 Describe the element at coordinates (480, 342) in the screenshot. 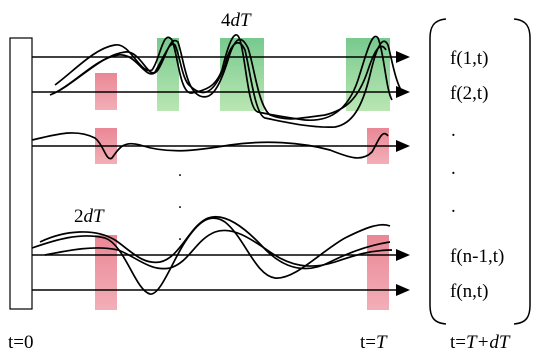

I see `time-next-label: t=T+dT` at that location.